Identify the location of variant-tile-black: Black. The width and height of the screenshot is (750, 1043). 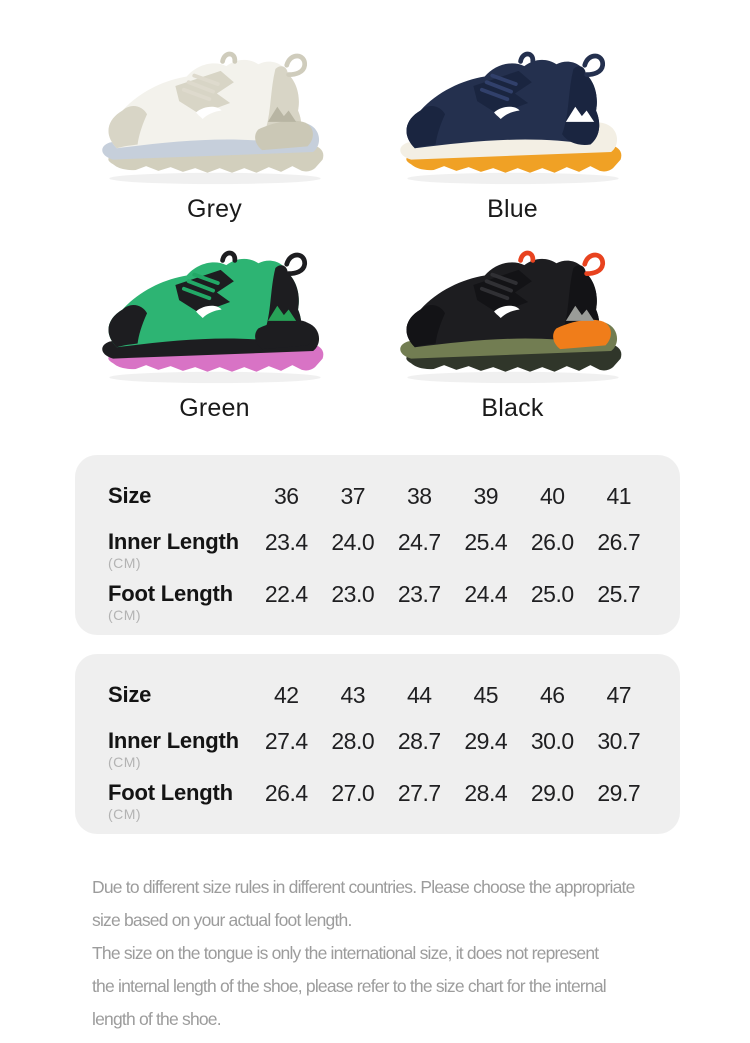
(512, 336).